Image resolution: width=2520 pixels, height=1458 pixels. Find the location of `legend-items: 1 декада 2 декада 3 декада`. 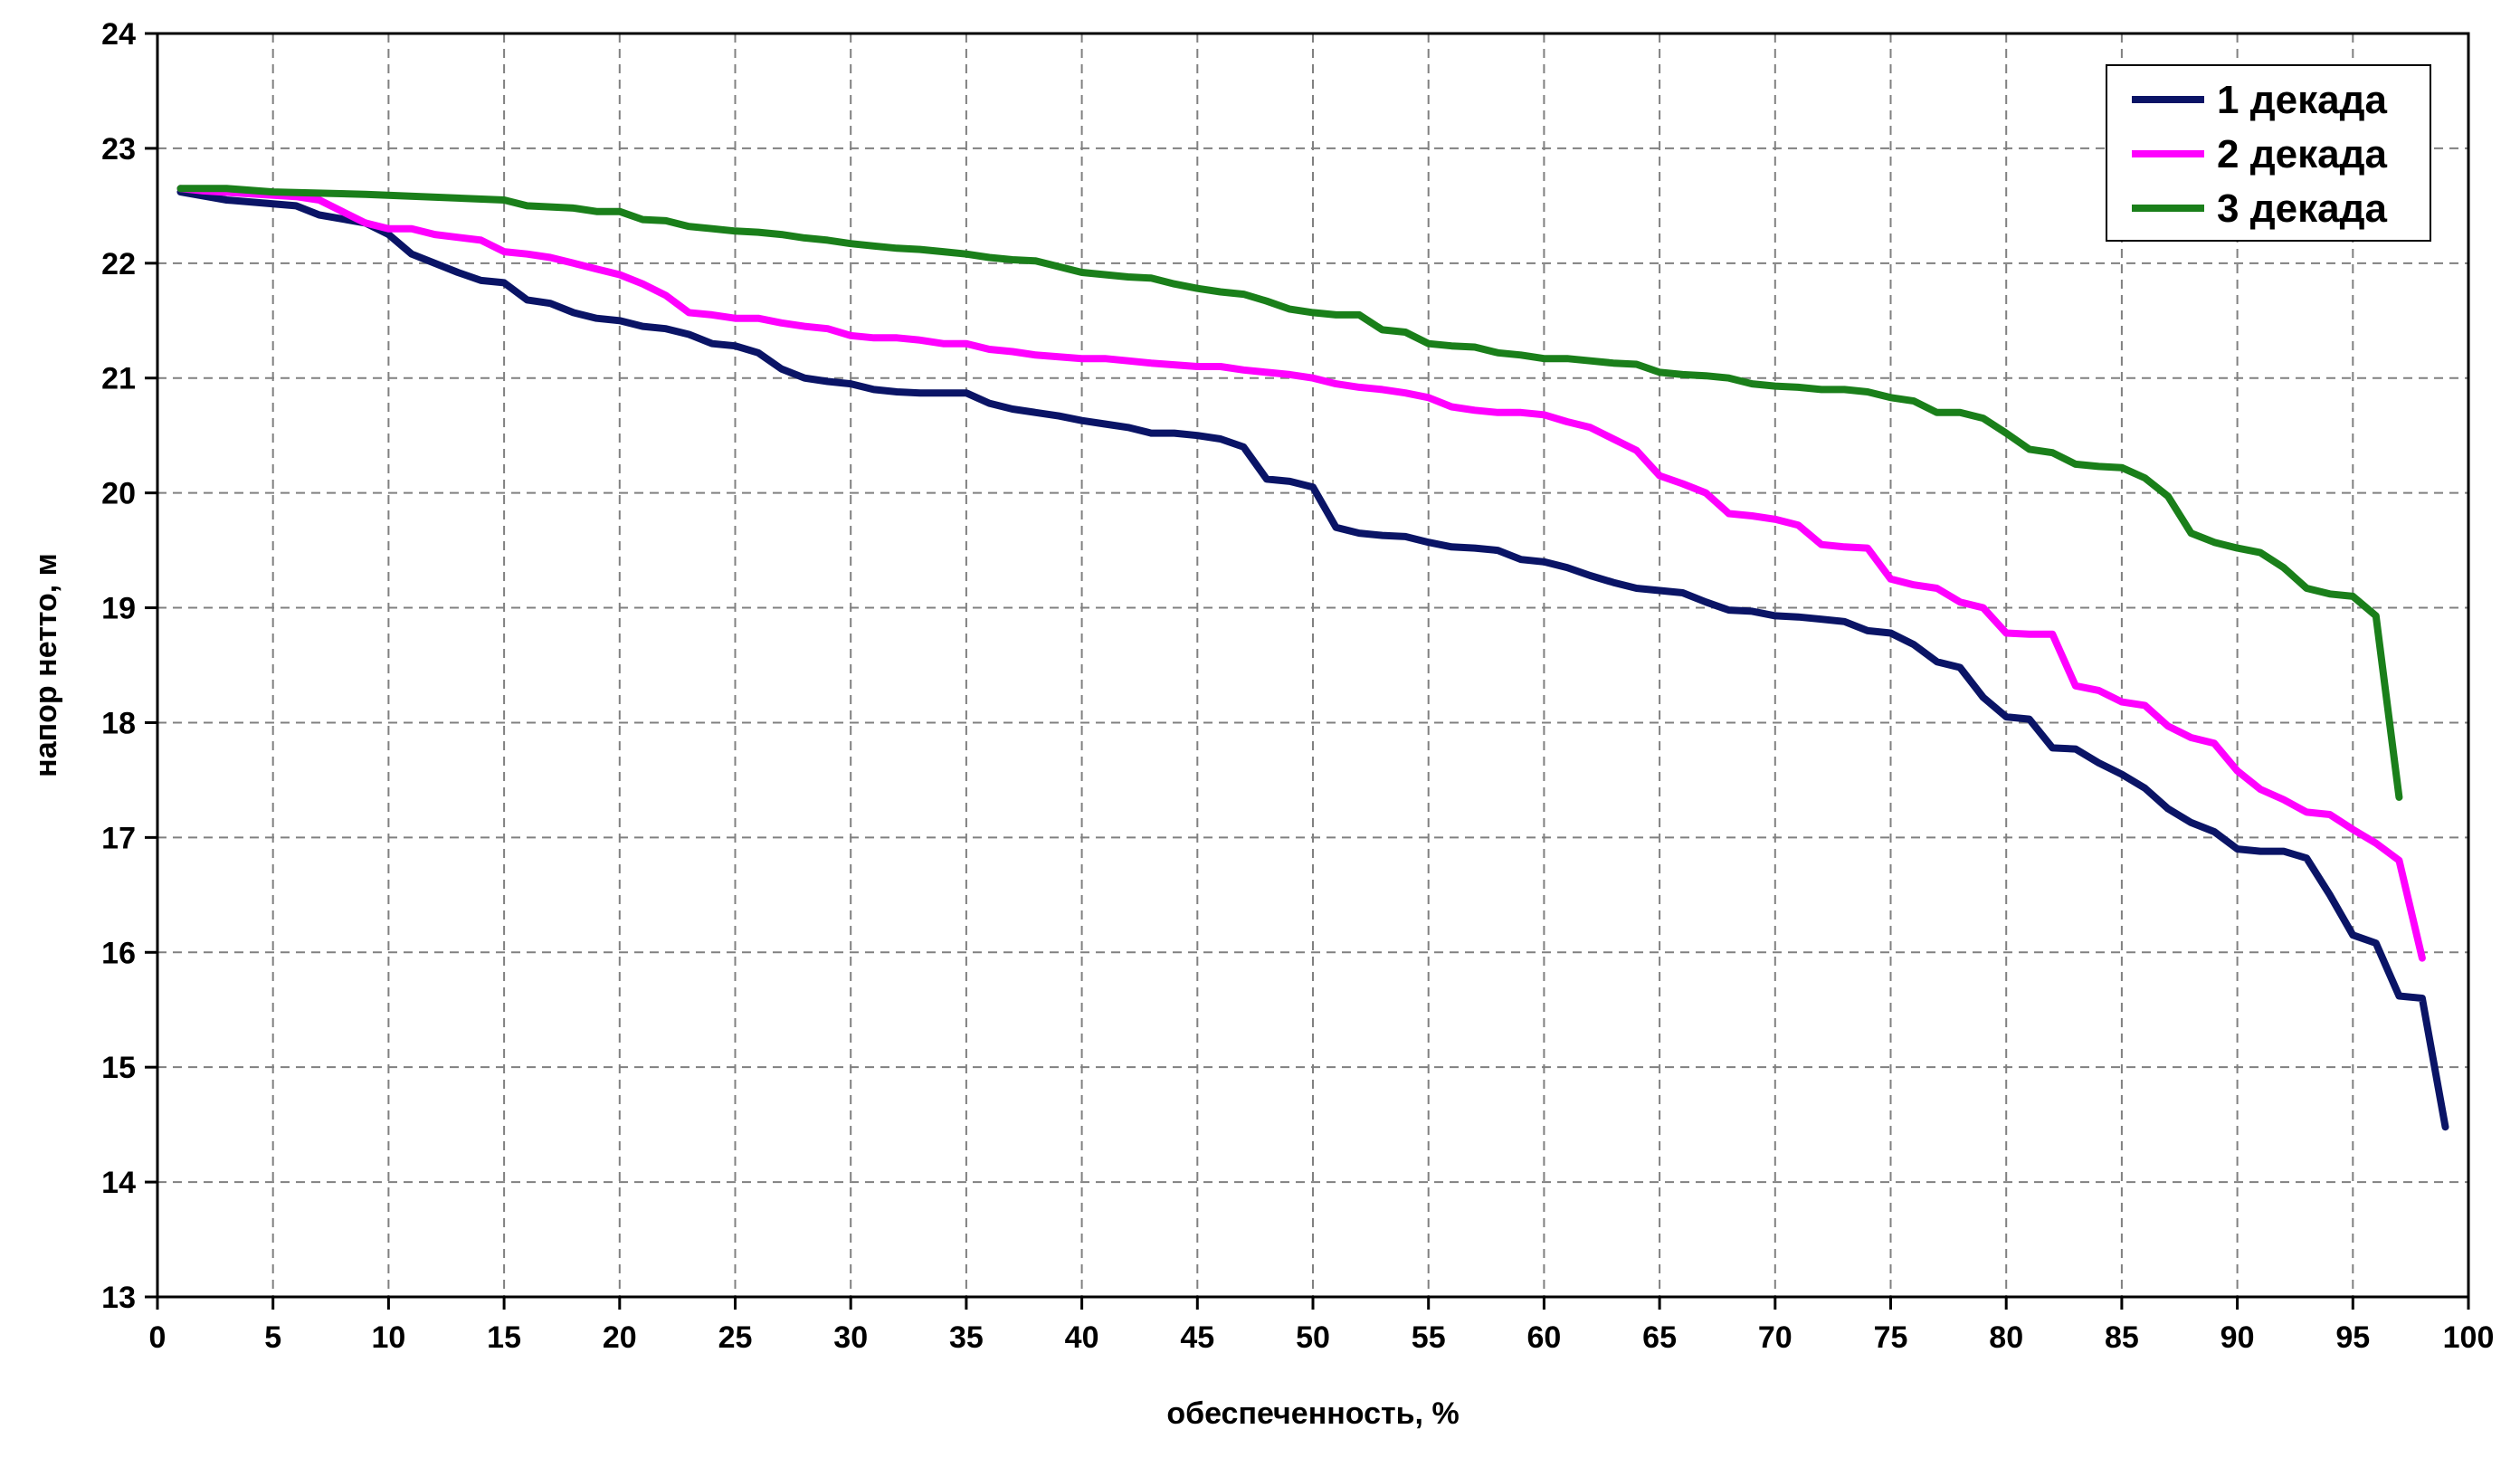

legend-items: 1 декада 2 декада 3 декада is located at coordinates (2260, 154).